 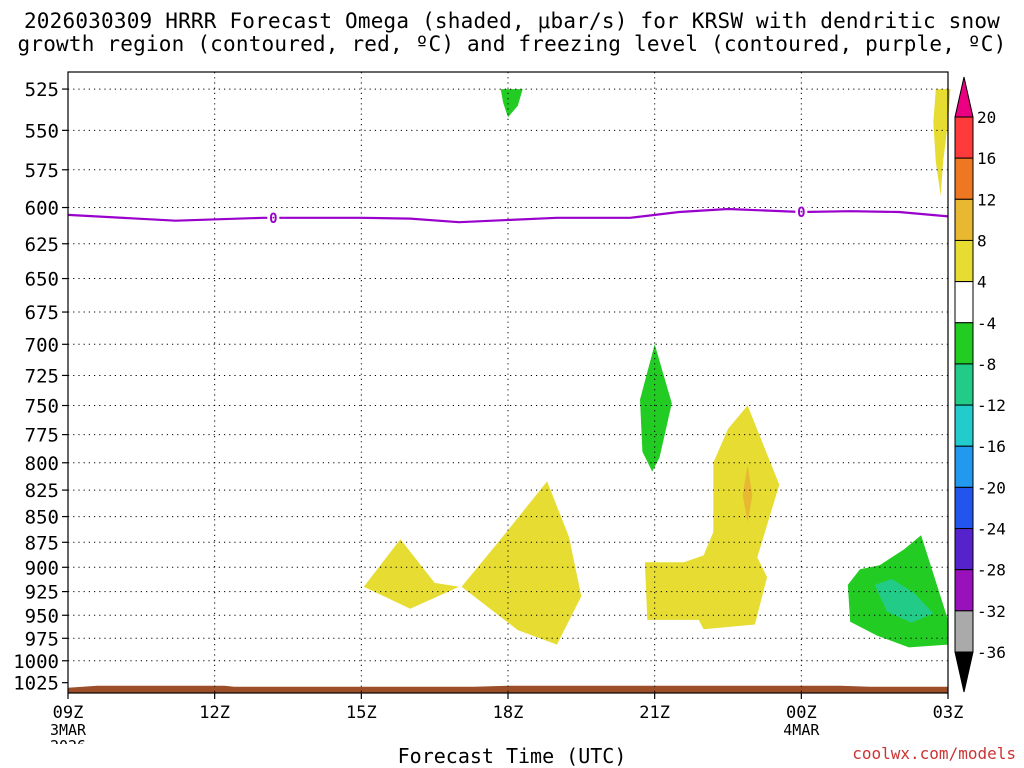 What do you see at coordinates (42, 90) in the screenshot?
I see `y-tick-label-525: 525` at bounding box center [42, 90].